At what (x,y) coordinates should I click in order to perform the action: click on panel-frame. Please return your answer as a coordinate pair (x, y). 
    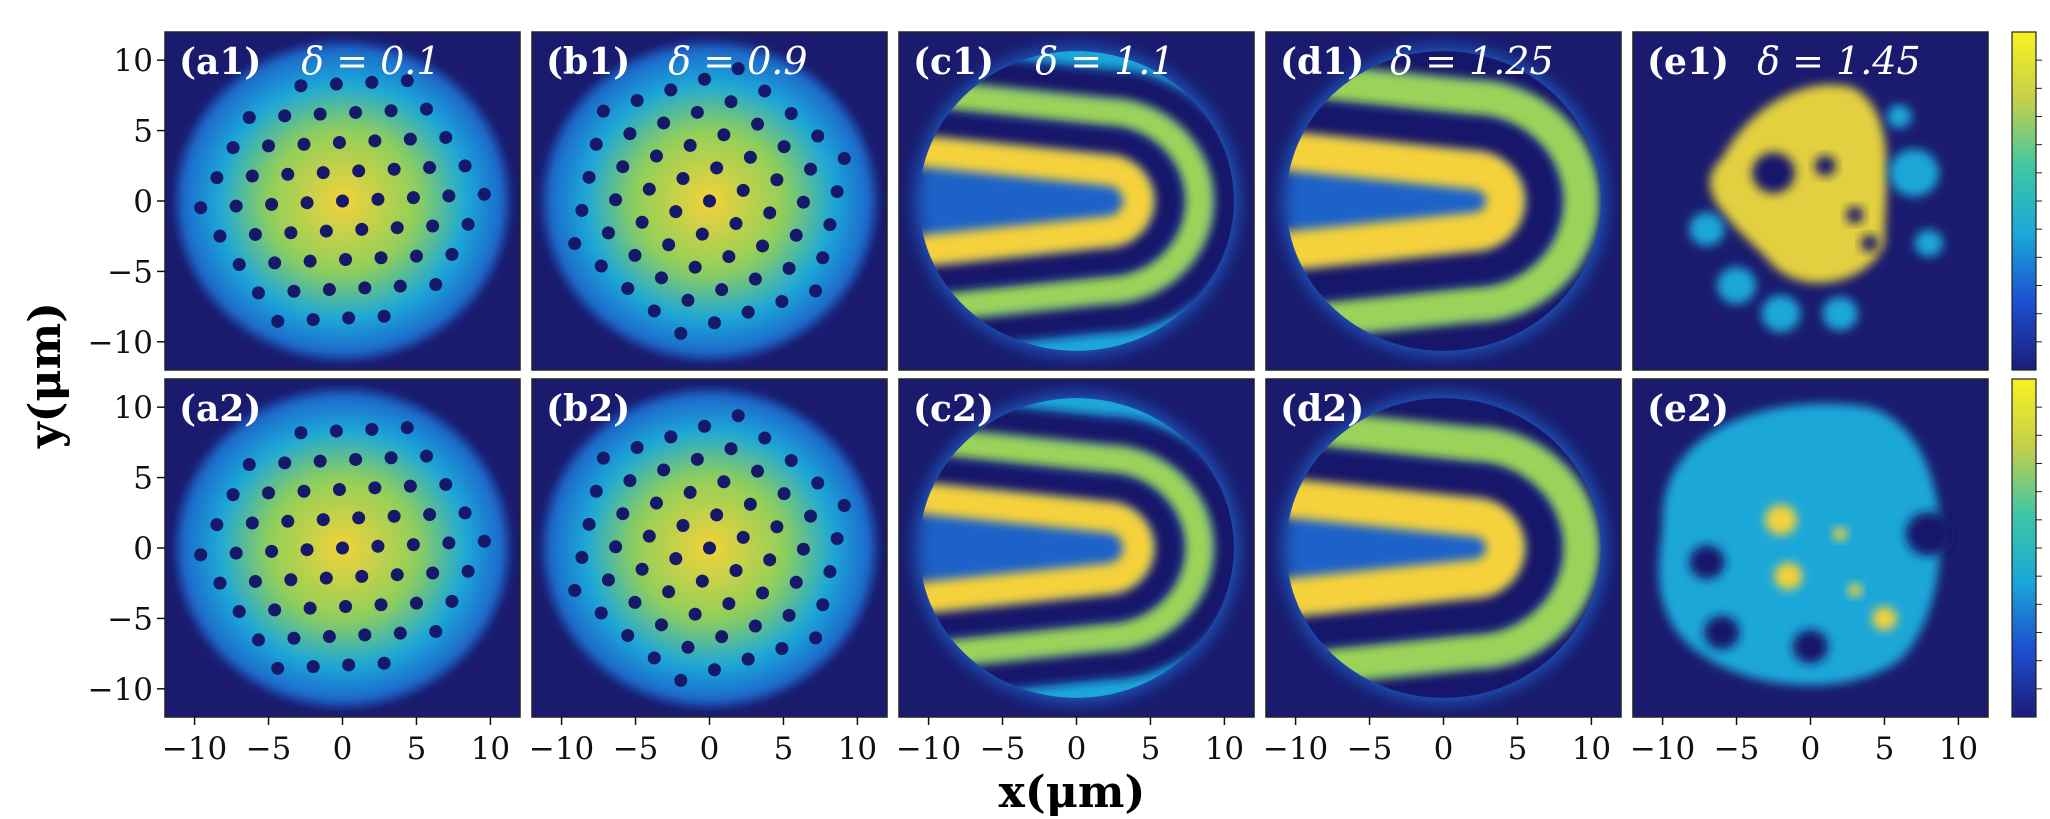
    Looking at the image, I should click on (1443, 201).